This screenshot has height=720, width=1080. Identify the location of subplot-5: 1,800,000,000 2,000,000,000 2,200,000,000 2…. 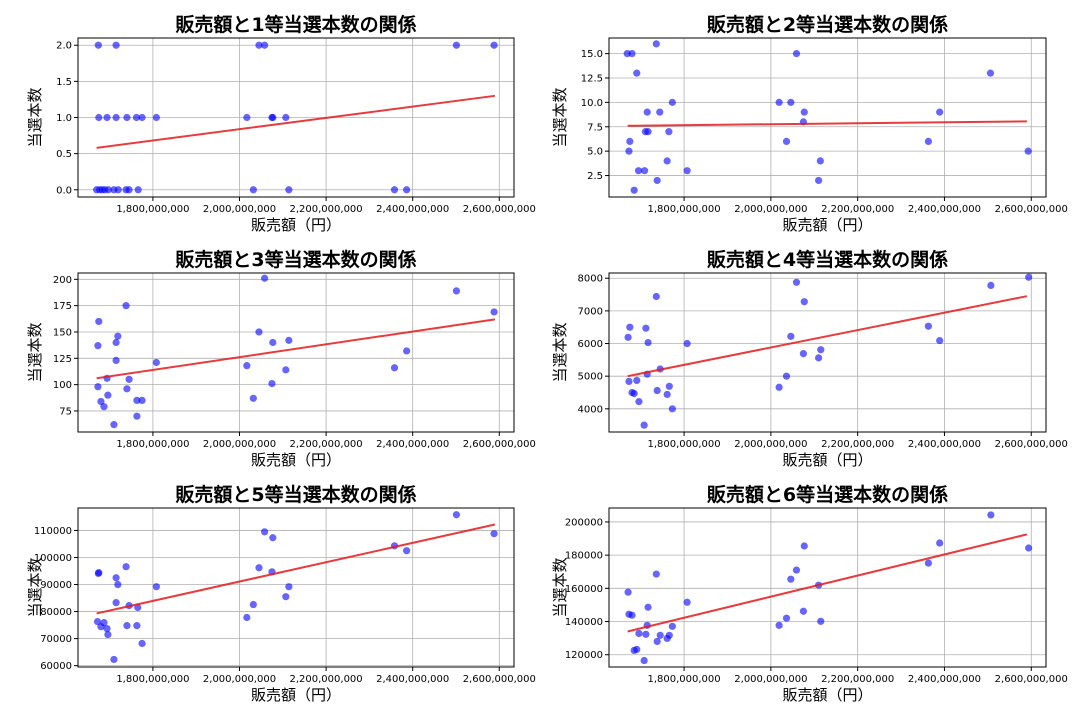
(281, 593).